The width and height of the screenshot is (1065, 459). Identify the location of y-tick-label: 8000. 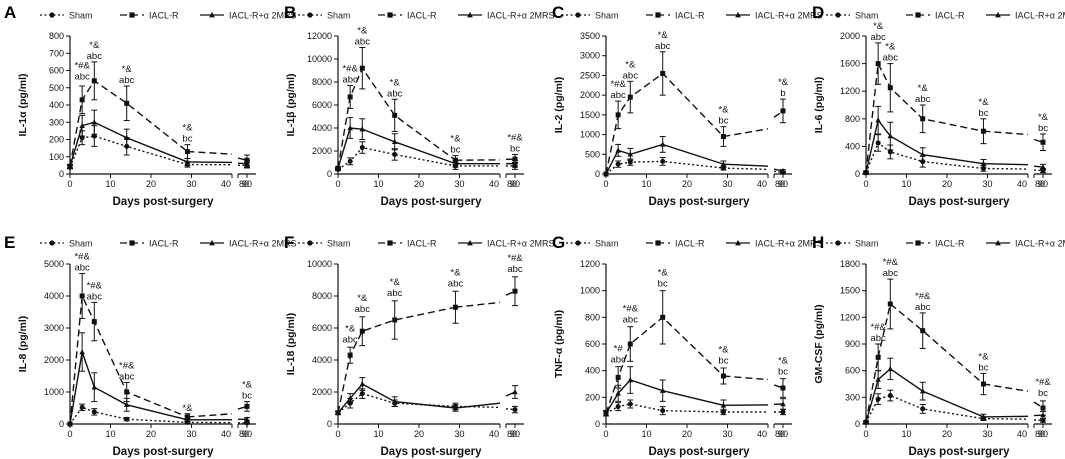
(322, 82).